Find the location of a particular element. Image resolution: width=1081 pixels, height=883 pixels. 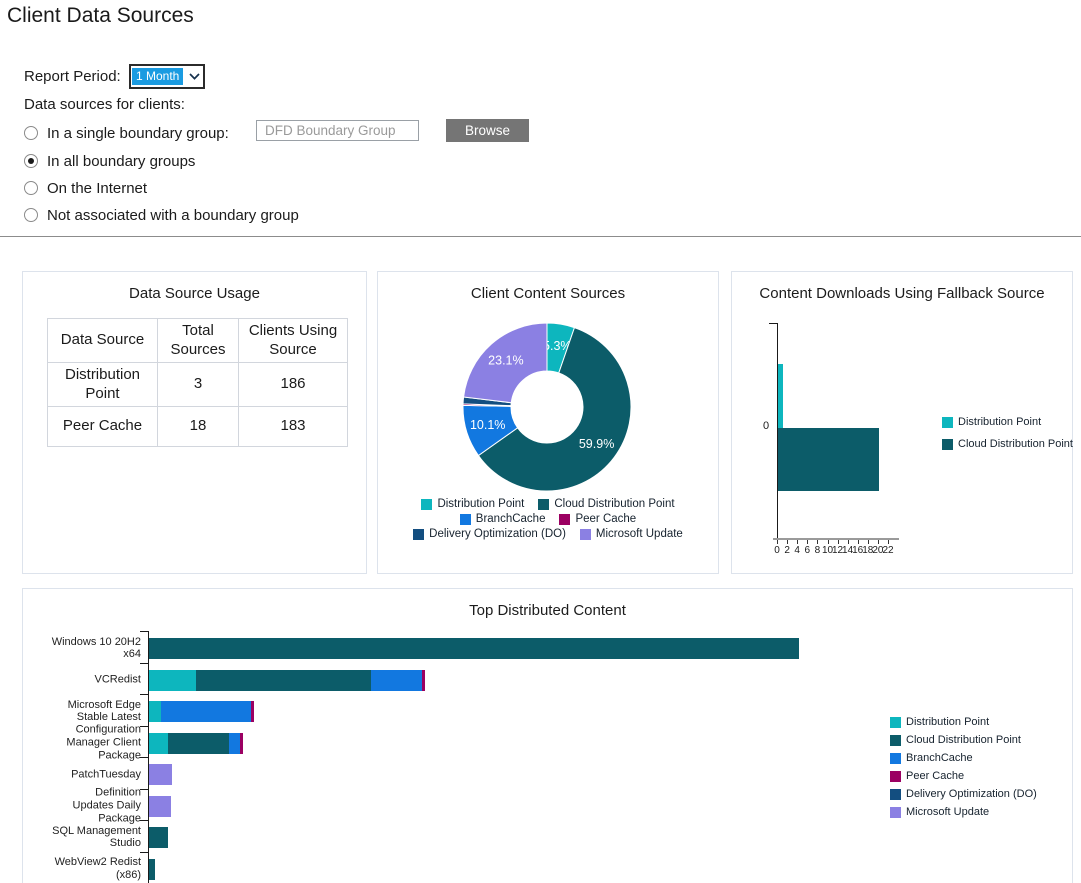

axis-tick-label: 12 is located at coordinates (837, 550).